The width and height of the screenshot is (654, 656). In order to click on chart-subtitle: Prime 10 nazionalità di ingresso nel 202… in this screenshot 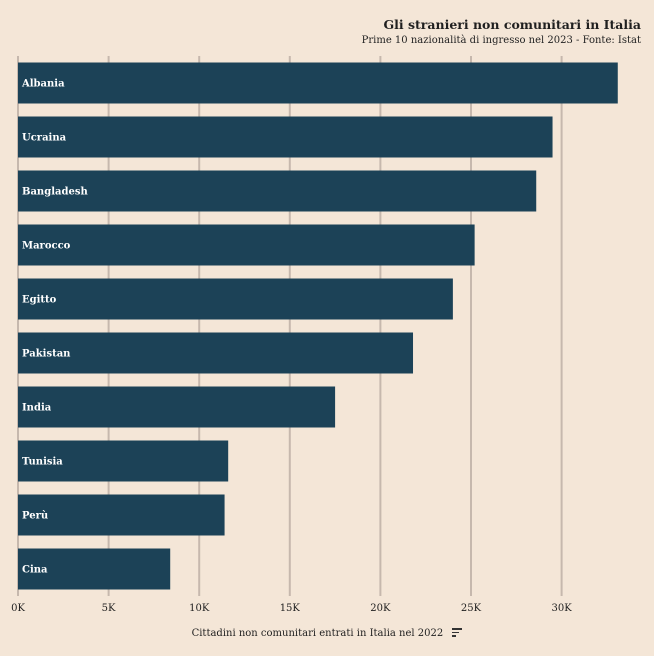, I will do `click(501, 40)`.